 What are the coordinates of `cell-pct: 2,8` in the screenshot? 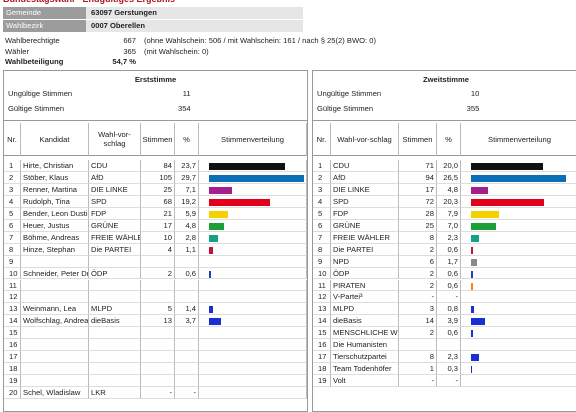 It's located at (187, 237).